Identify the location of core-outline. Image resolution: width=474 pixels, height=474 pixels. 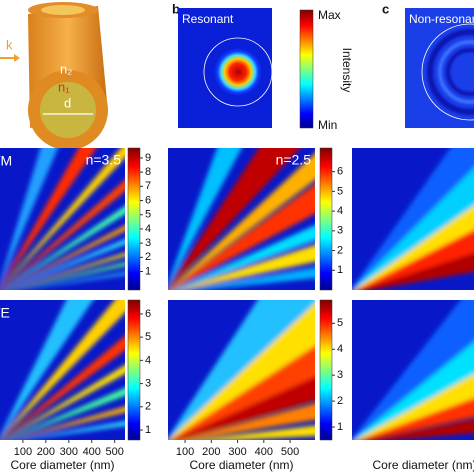
(238, 72).